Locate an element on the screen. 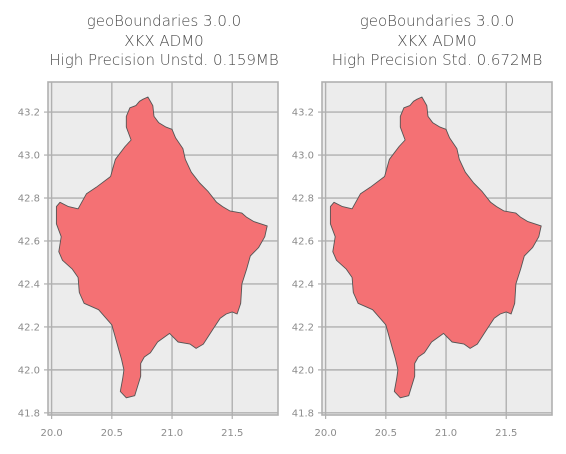 This screenshot has height=454, width=566. left-x-tick-label: 21.5 is located at coordinates (232, 433).